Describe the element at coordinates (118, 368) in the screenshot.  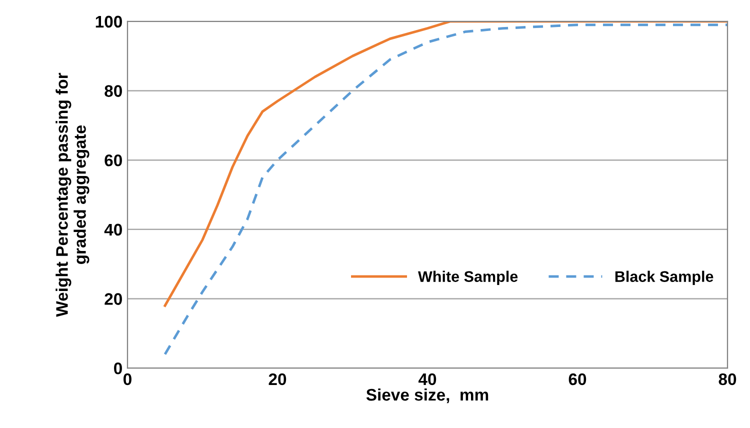
I see `y-tick-label: 0` at that location.